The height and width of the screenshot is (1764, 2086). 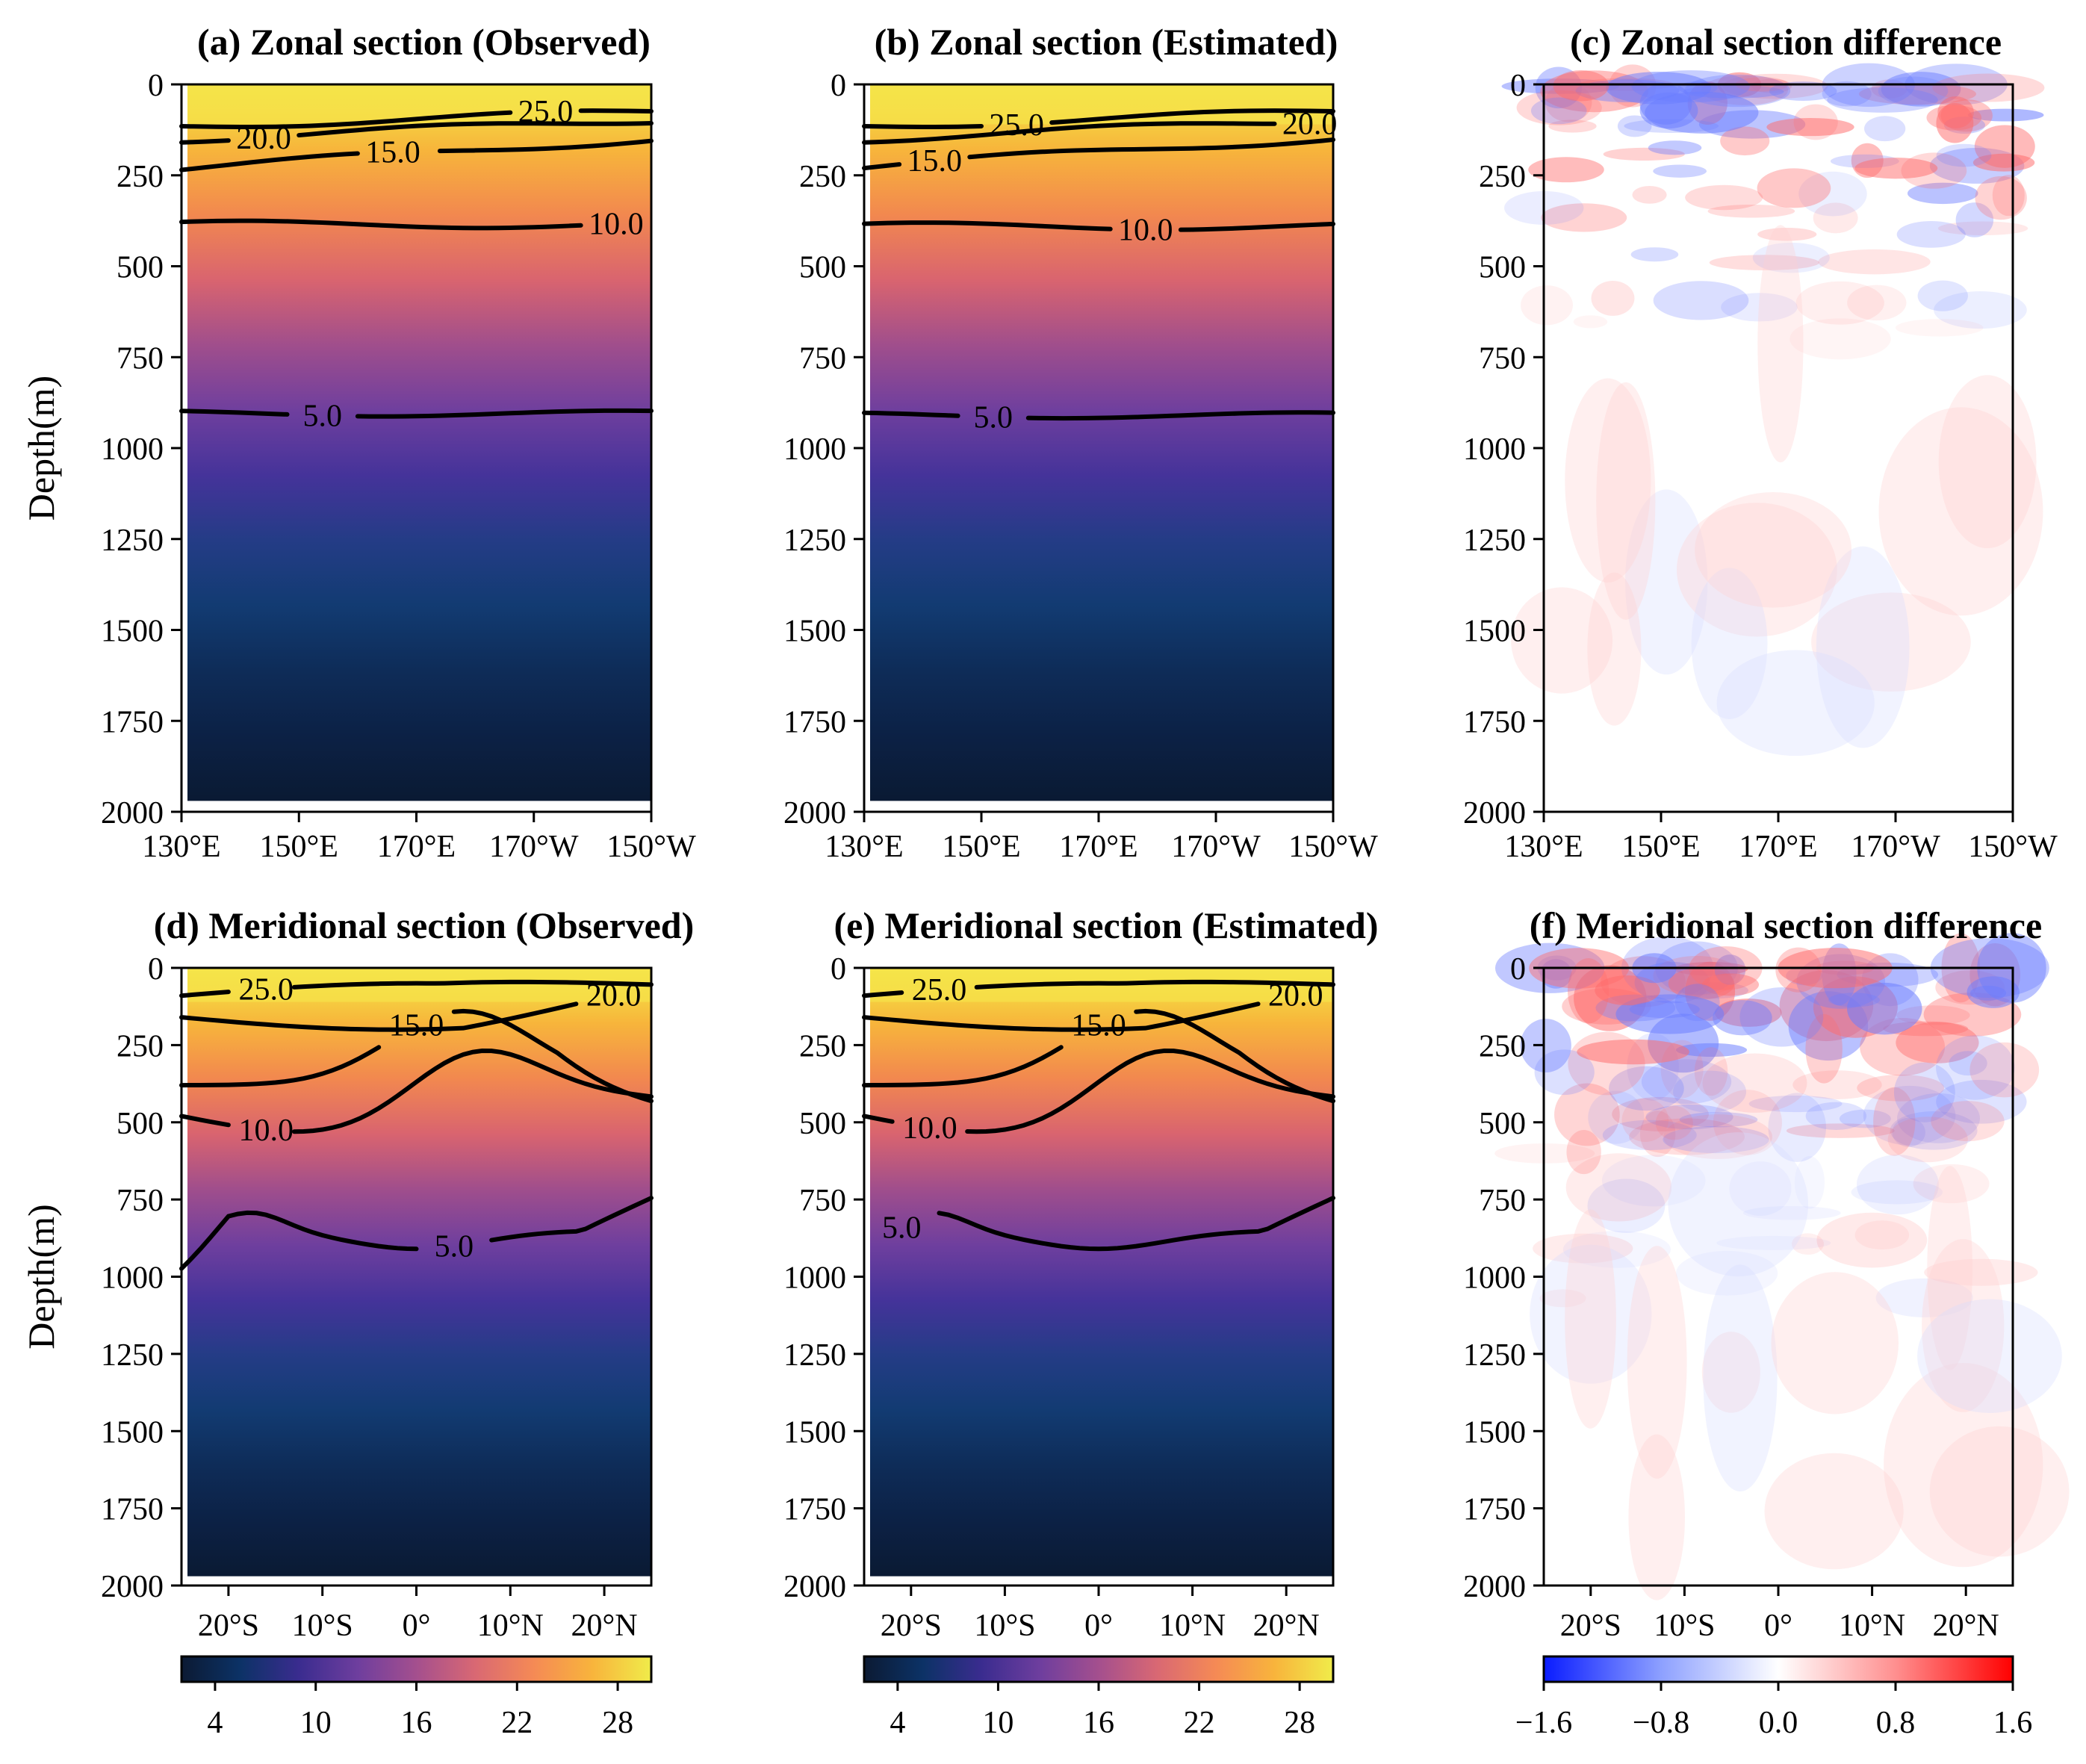 I want to click on panel-a-ytick-label: 250, so click(x=140, y=177).